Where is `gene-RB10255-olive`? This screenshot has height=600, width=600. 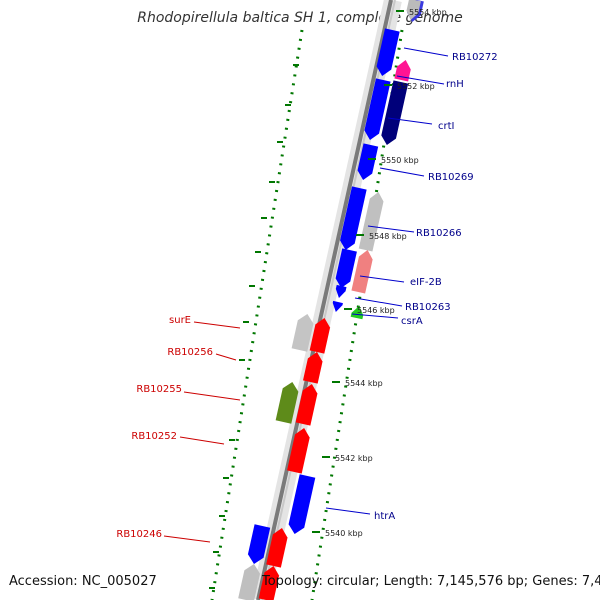 gene-RB10255-olive is located at coordinates (287, 403).